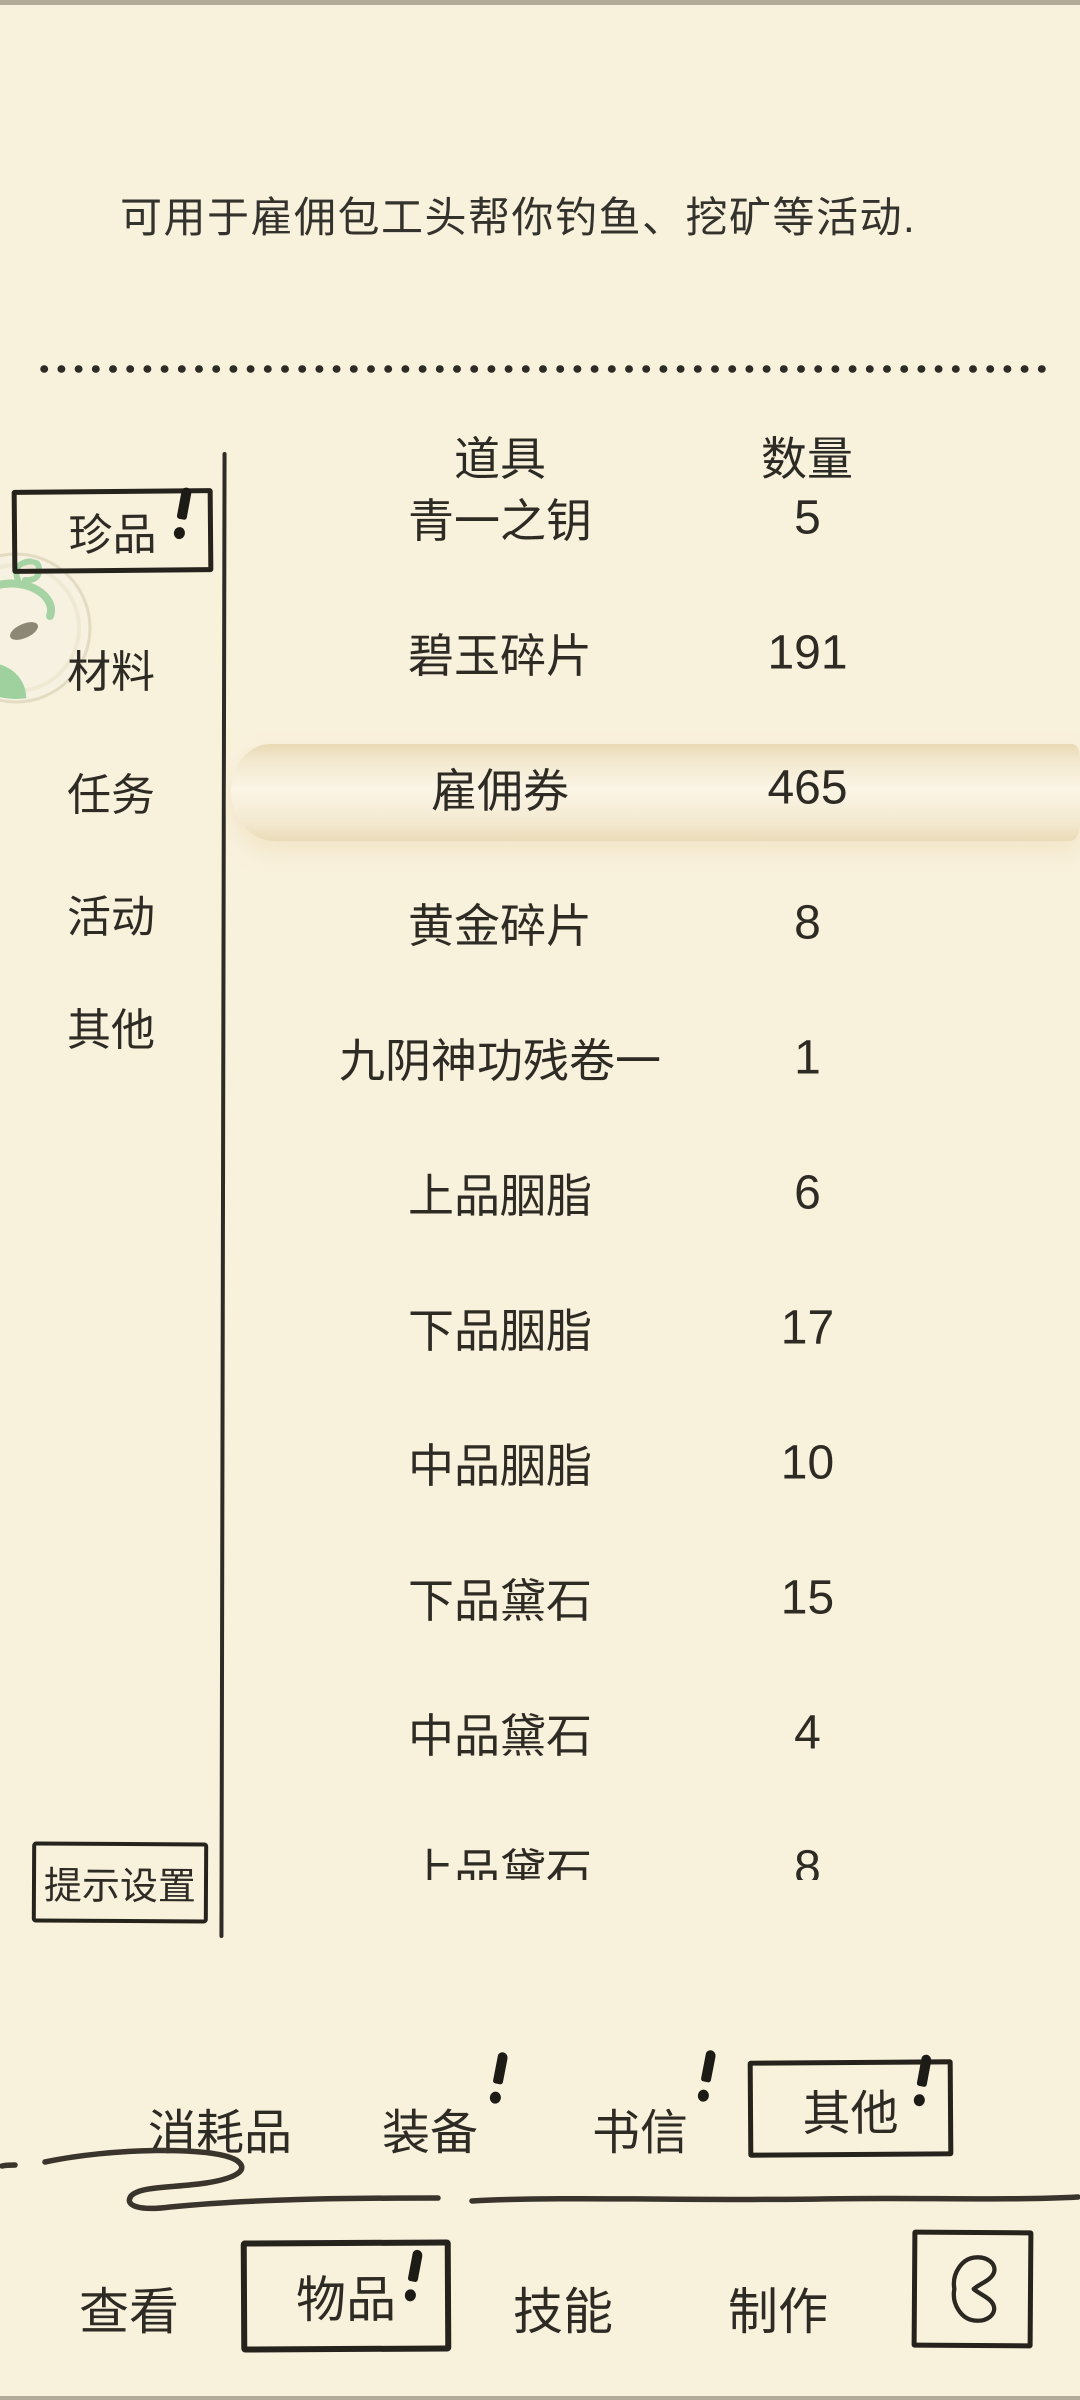  What do you see at coordinates (414, 2275) in the screenshot?
I see `items-alert-icon` at bounding box center [414, 2275].